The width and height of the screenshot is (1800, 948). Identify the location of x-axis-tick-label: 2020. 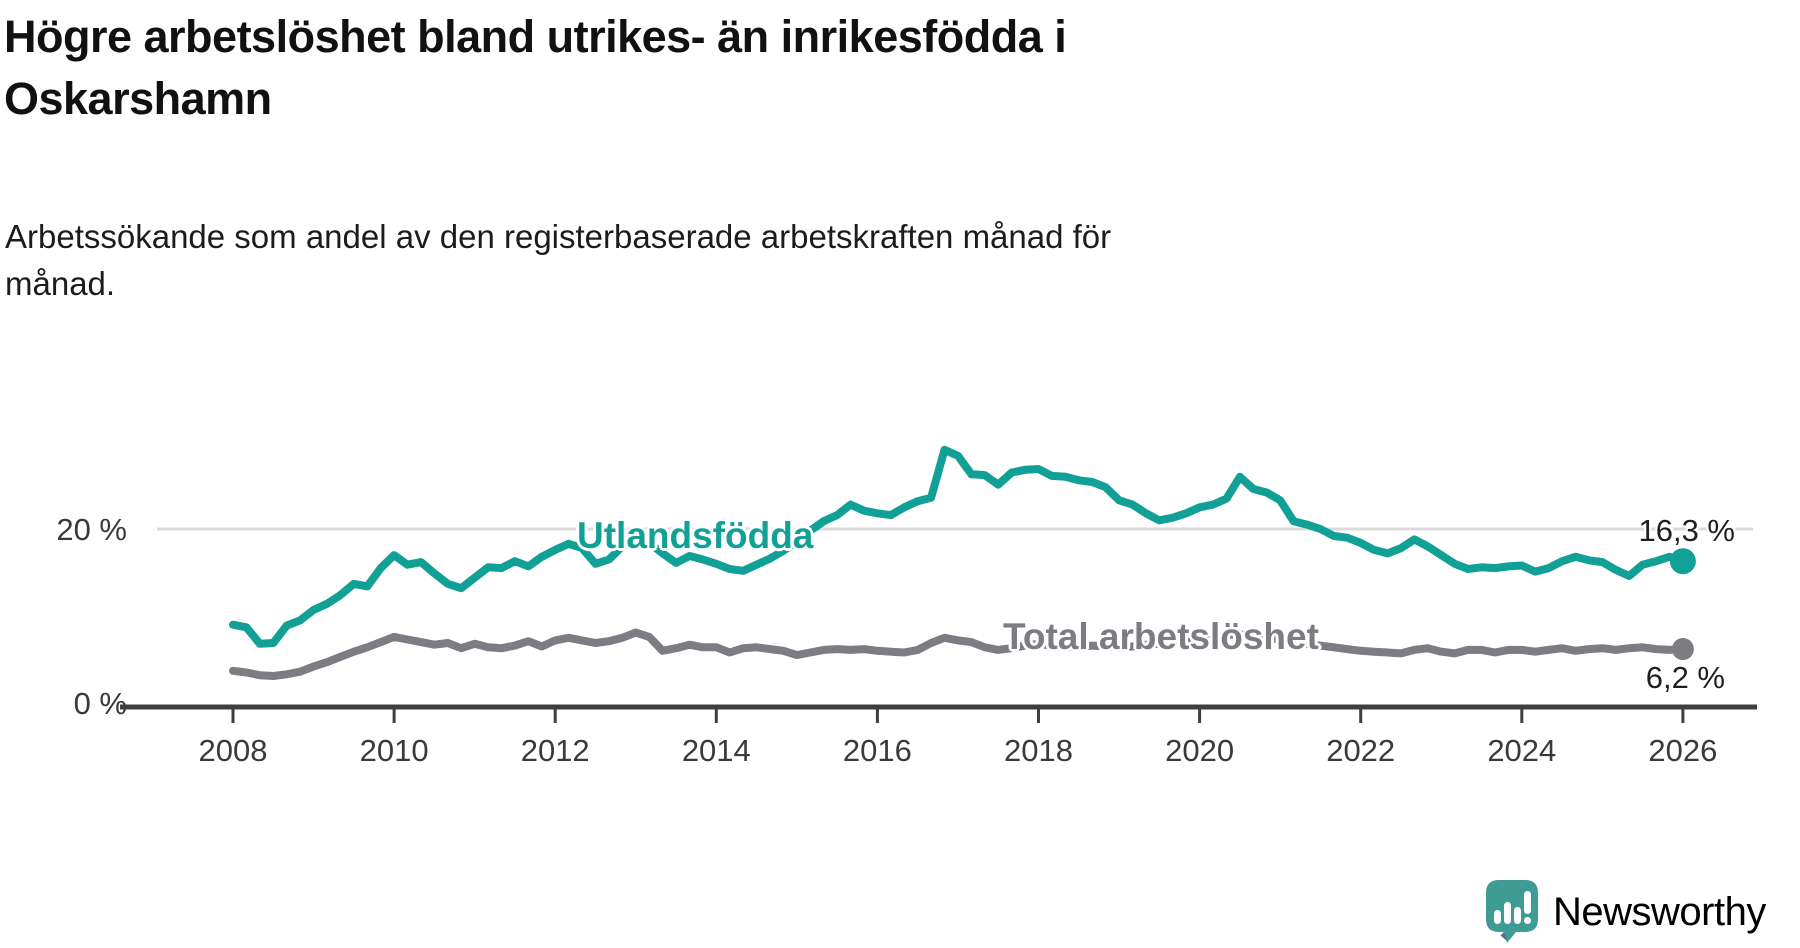
(1199, 750).